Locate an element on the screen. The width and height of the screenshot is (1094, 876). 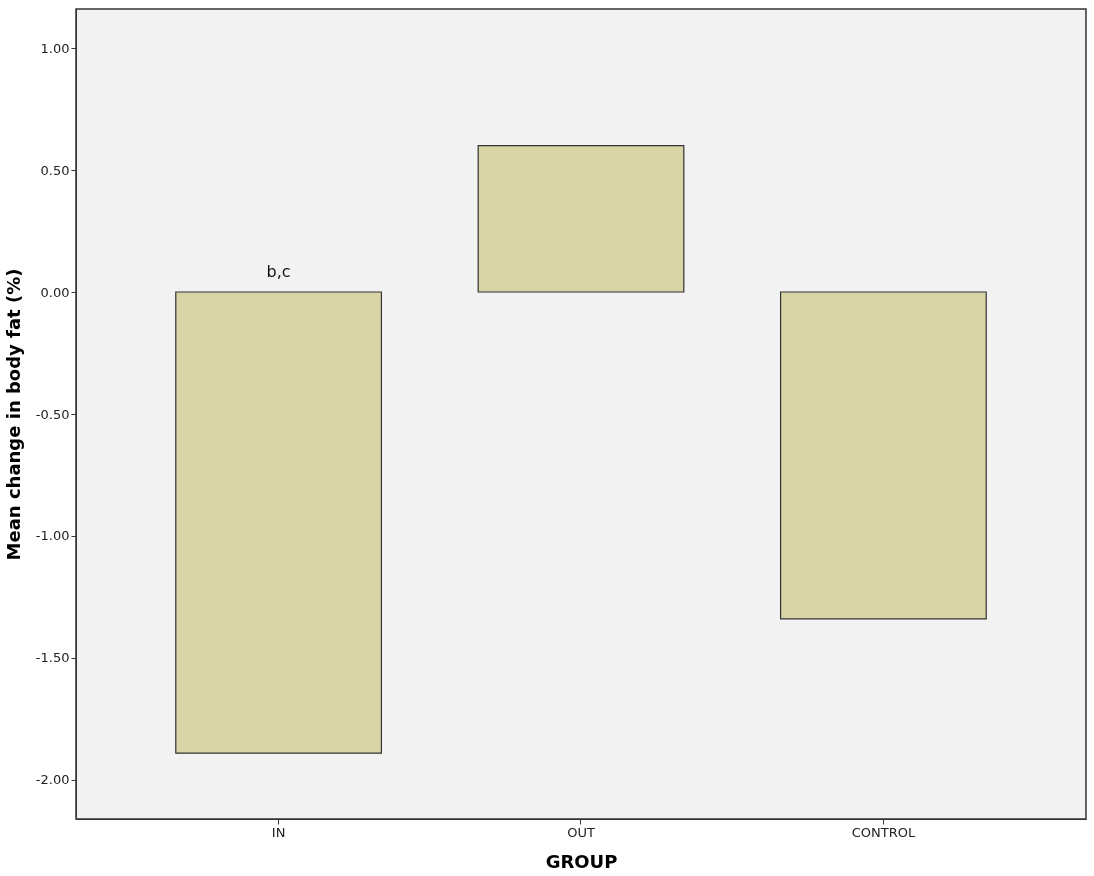
x-axis-title: GROUP is located at coordinates (581, 861).